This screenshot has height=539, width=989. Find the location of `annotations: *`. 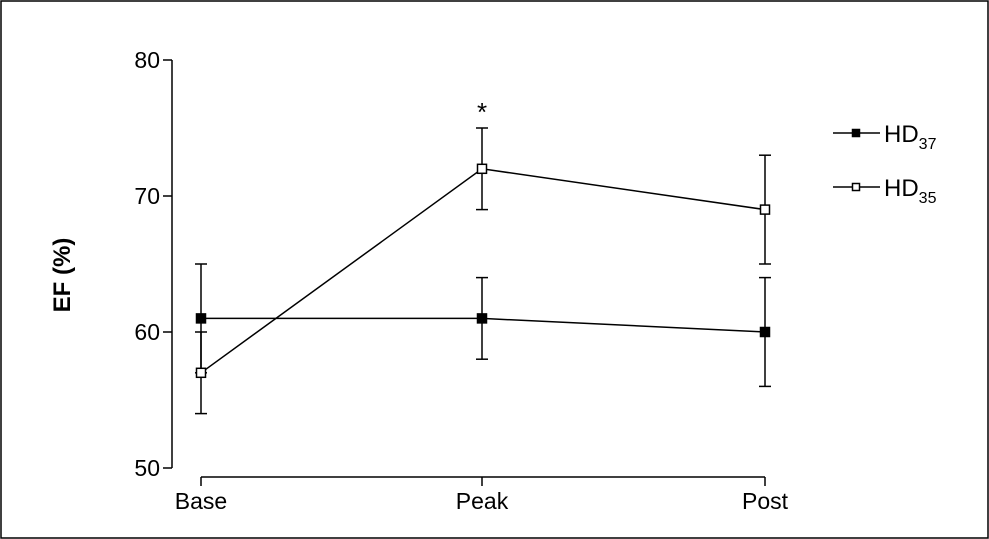

annotations: * is located at coordinates (482, 112).